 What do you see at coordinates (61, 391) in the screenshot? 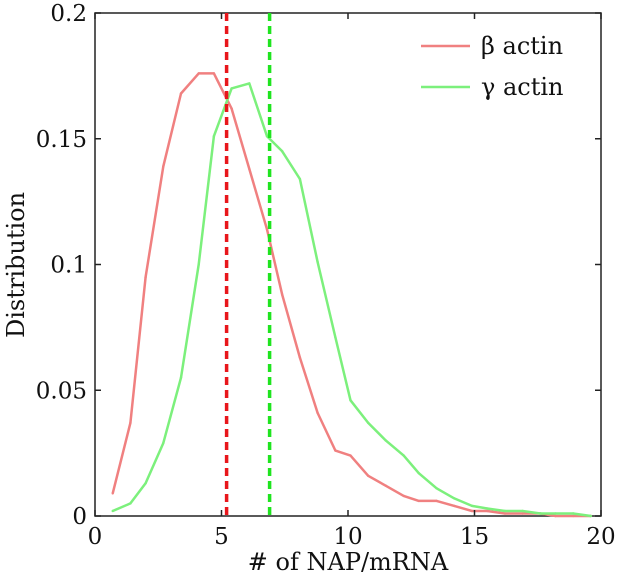
I see `y-tick-label: 0.05` at bounding box center [61, 391].